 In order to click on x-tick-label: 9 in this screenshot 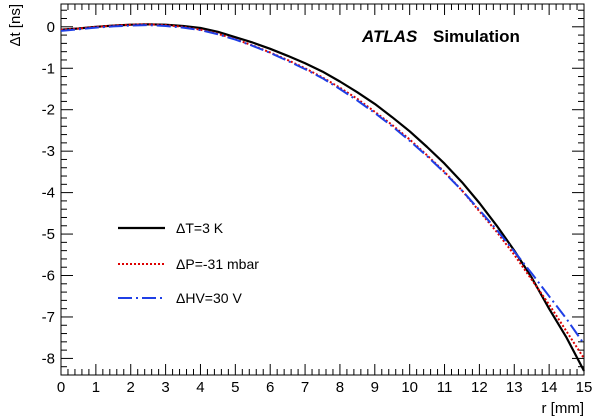, I will do `click(375, 387)`.